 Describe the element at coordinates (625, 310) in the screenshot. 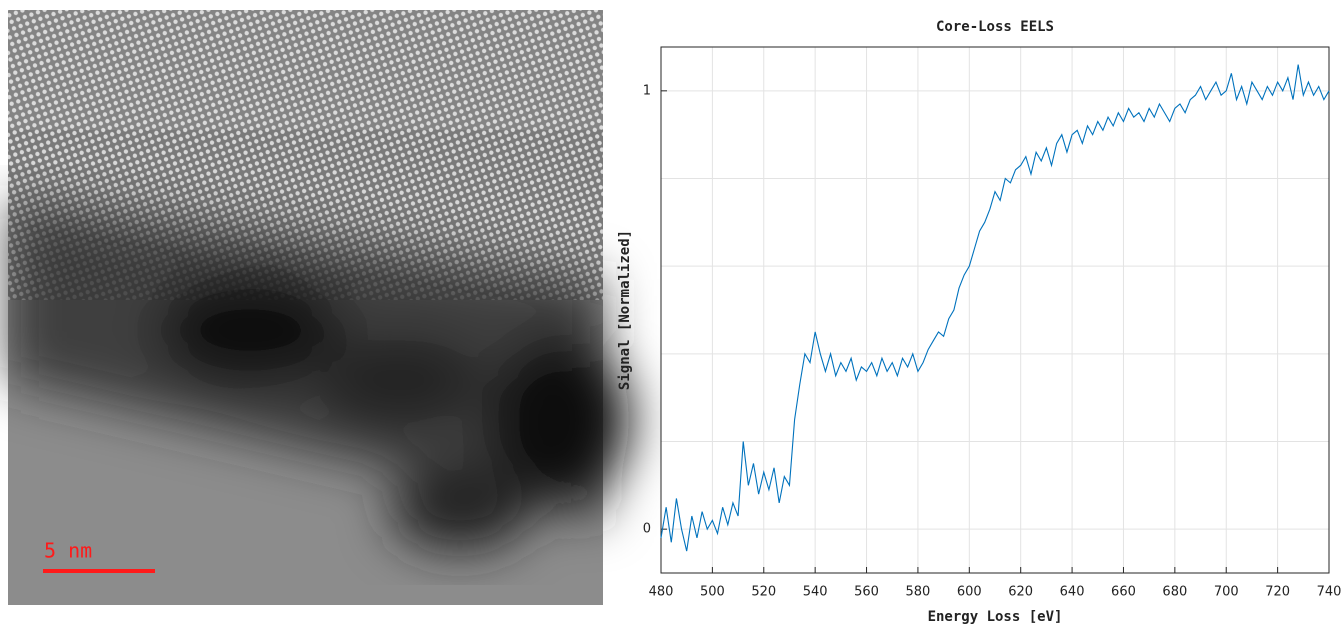

I see `y-axis-label: Signal [Normalized]` at that location.